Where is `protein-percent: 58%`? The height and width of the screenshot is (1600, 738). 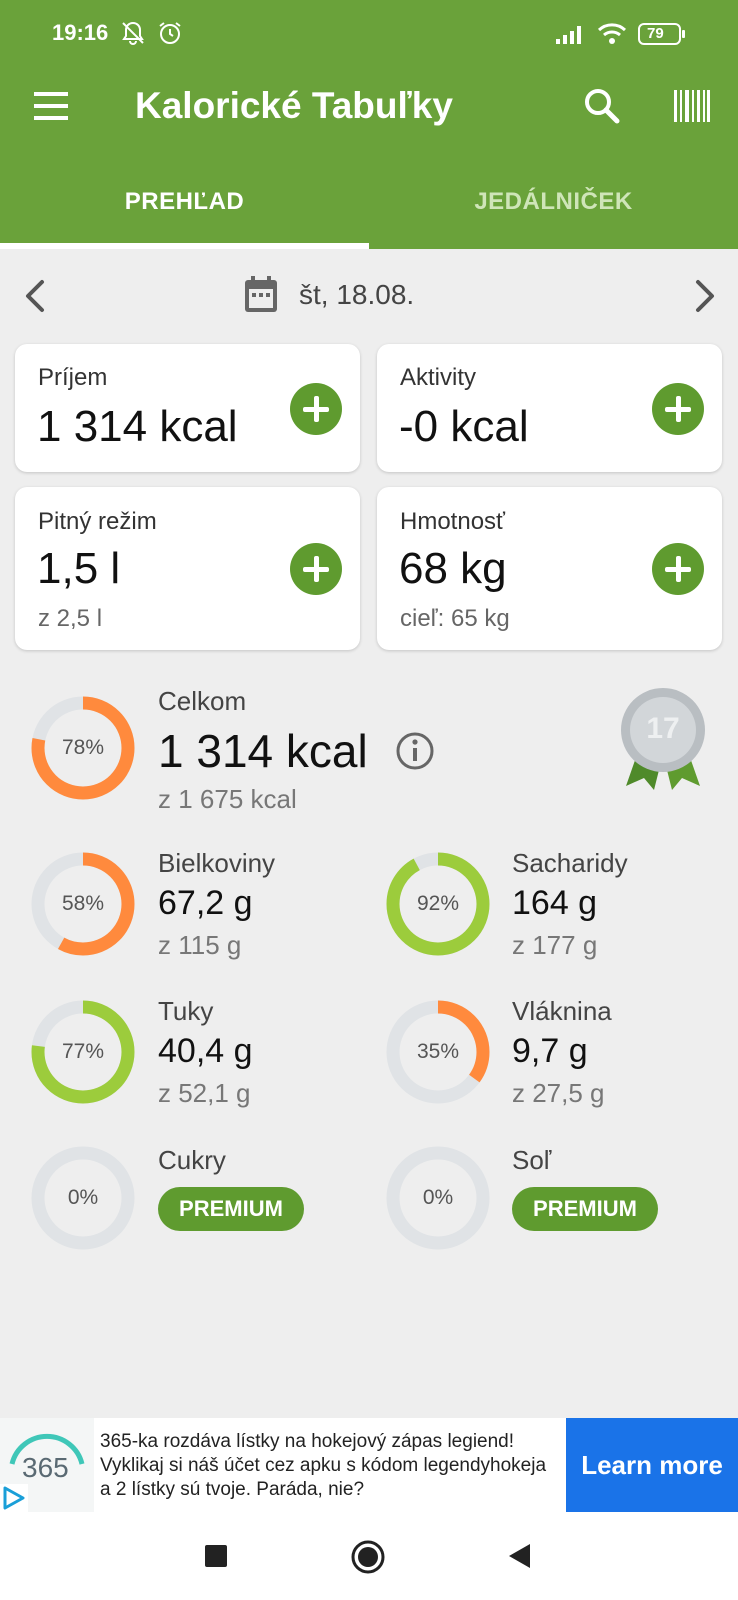
protein-percent: 58% is located at coordinates (83, 903).